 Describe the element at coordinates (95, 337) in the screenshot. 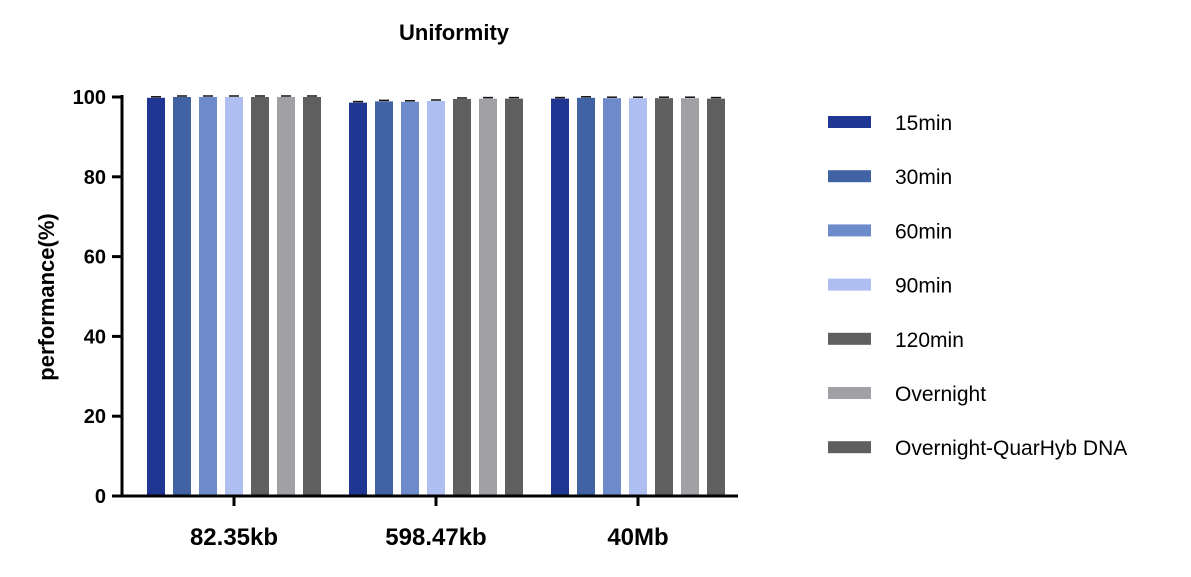

I see `y-tick-label: 40` at that location.